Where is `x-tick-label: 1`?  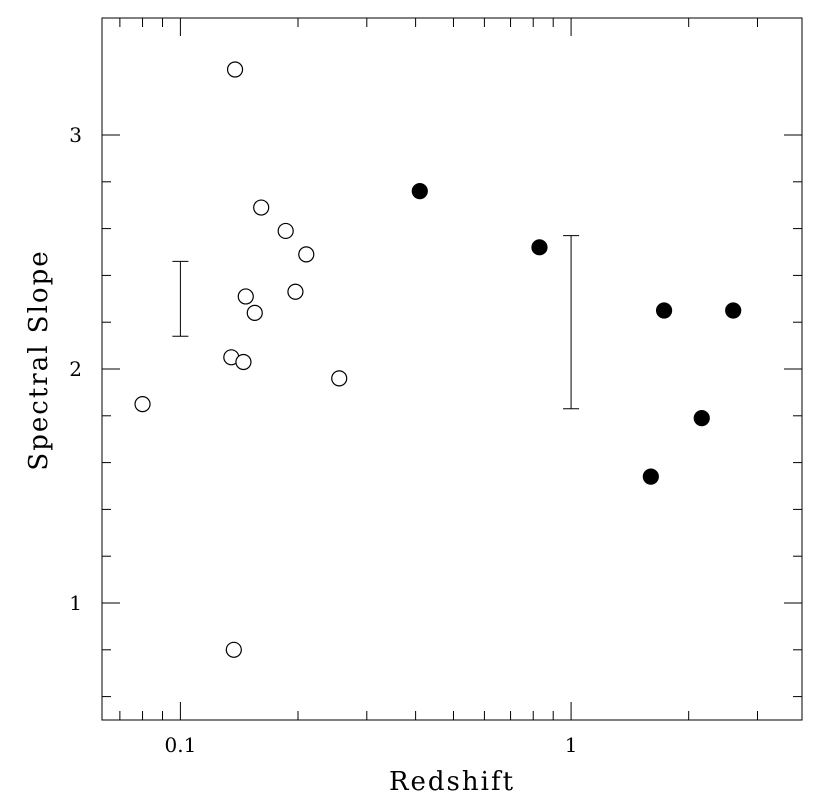
x-tick-label: 1 is located at coordinates (571, 745).